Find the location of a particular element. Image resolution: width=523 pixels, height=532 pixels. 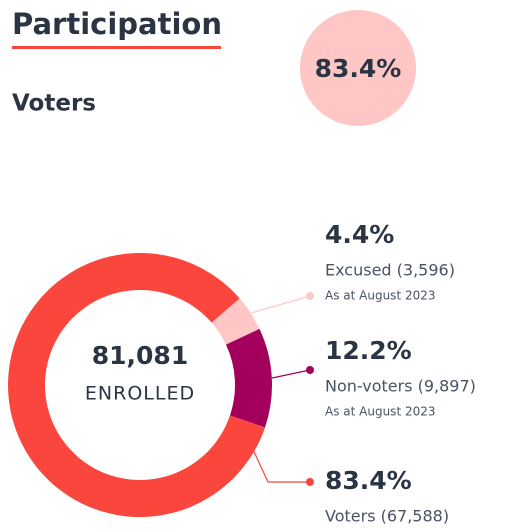

badge: 83.4% is located at coordinates (358, 68).